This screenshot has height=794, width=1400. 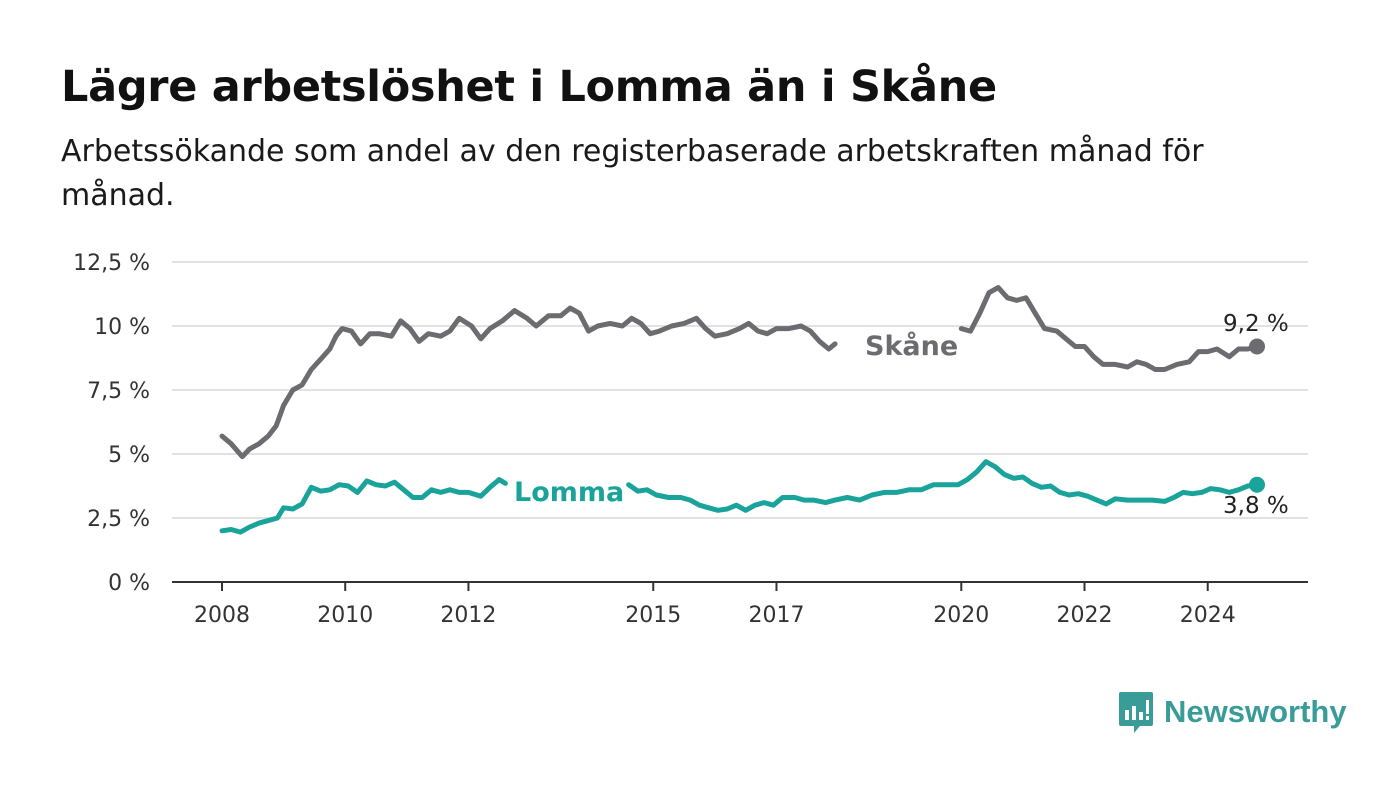 I want to click on chart-title: Lägre arbetslöshet i Lomma än i Skåne, so click(x=529, y=87).